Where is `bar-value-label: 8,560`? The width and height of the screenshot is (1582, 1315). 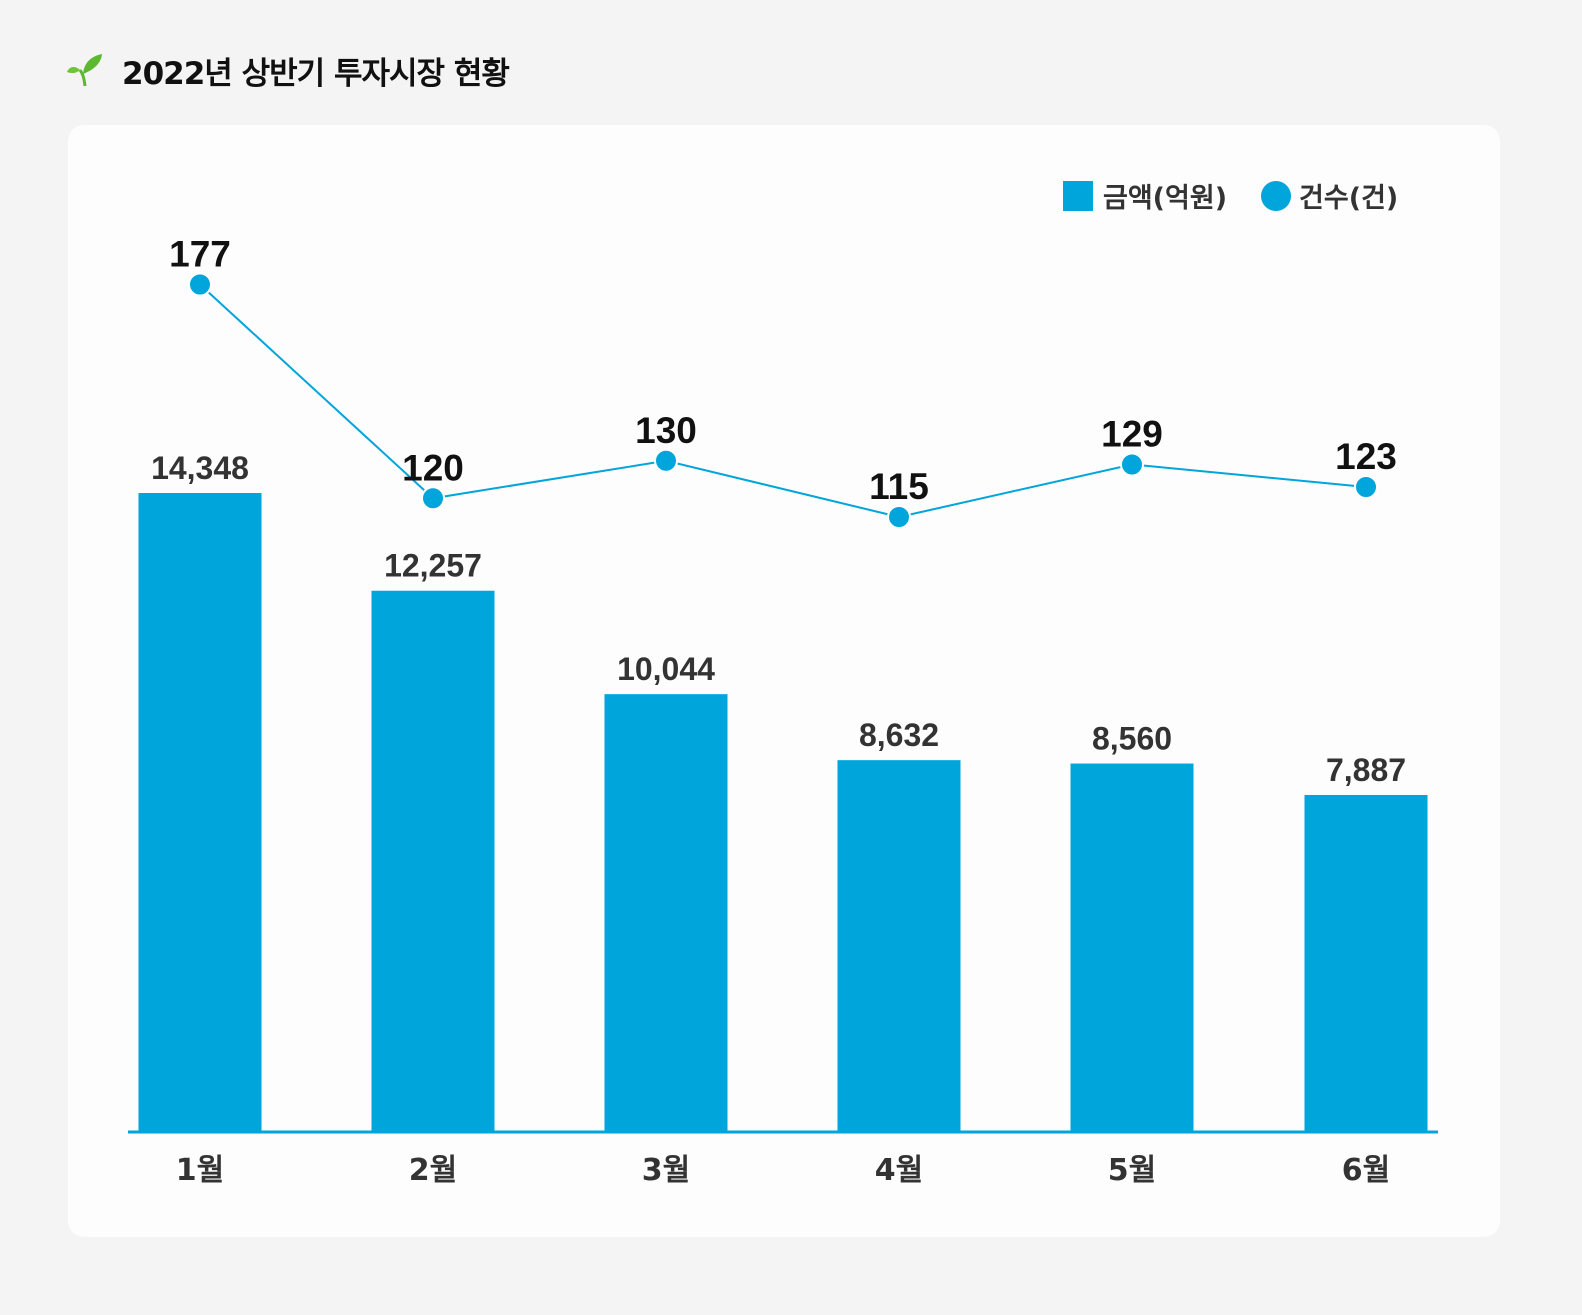 bar-value-label: 8,560 is located at coordinates (1132, 739).